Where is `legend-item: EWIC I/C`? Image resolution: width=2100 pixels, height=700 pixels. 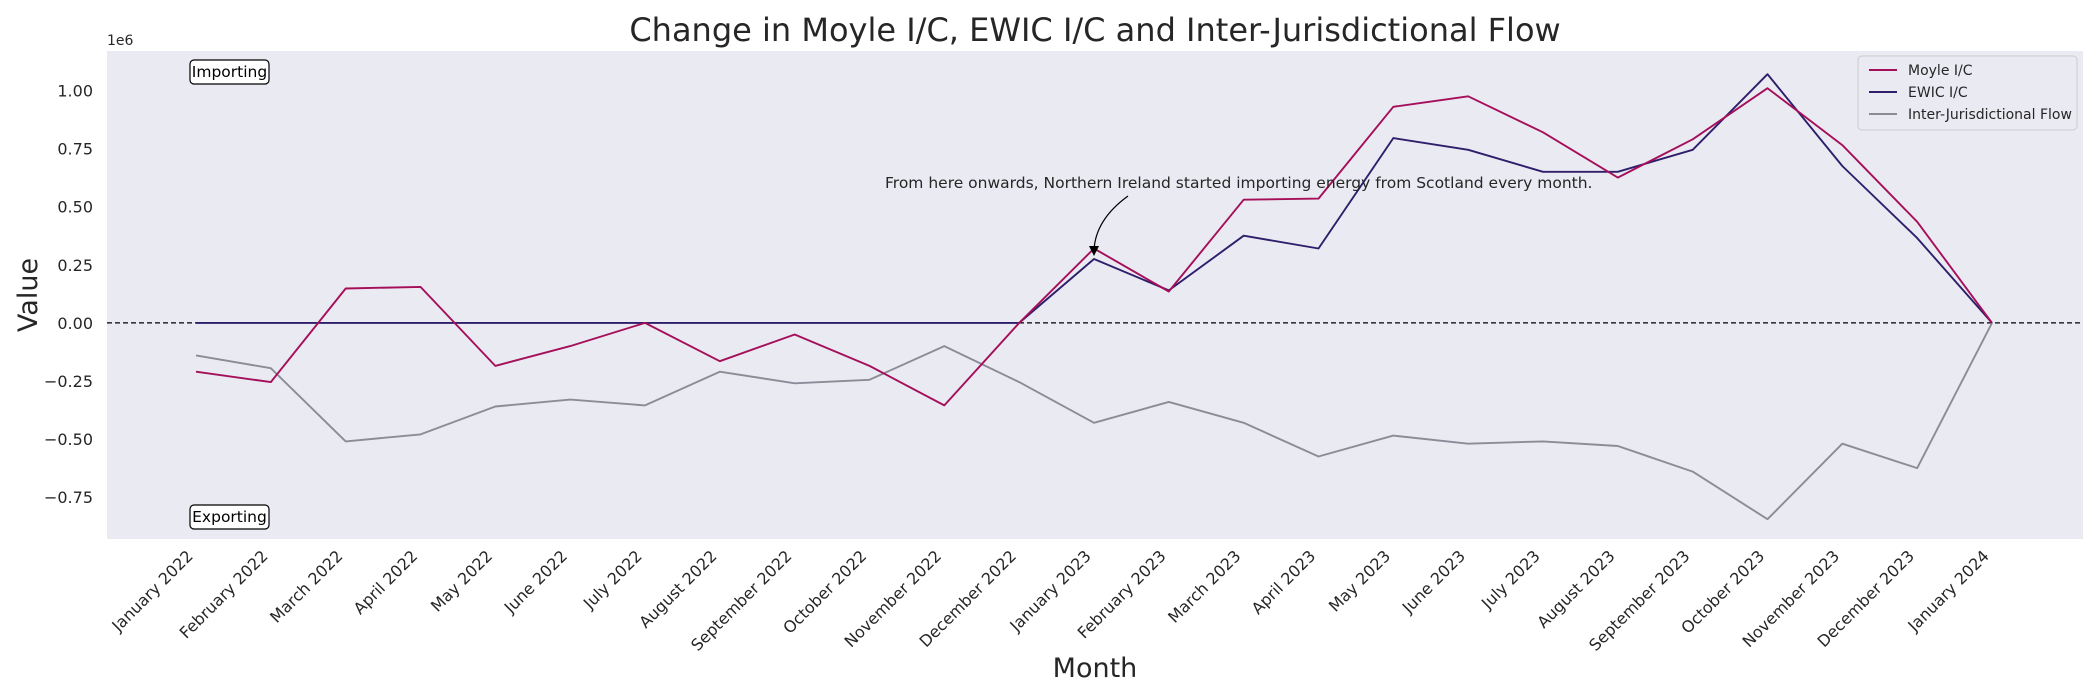
legend-item: EWIC I/C is located at coordinates (1918, 93).